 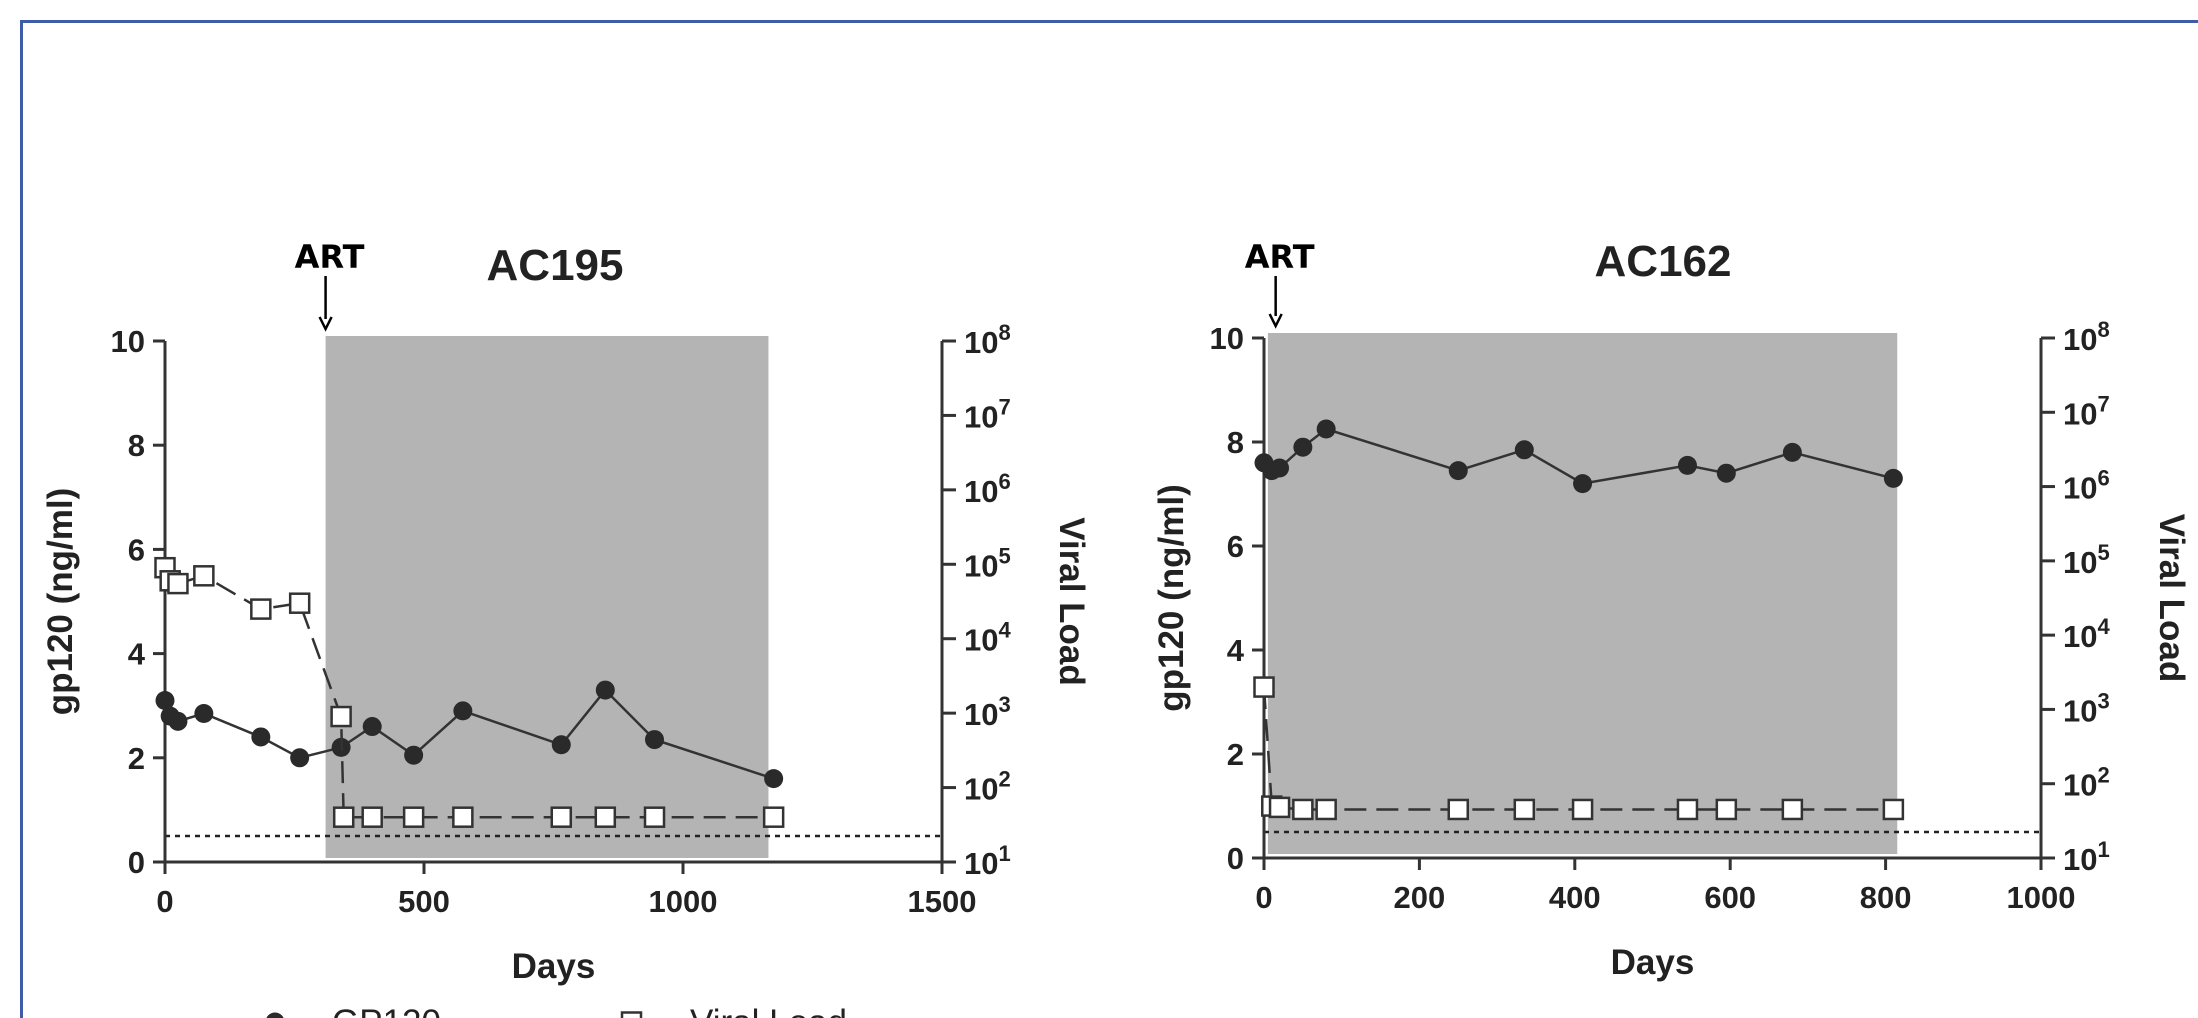 I want to click on legend-marker-gp120, so click(x=275, y=1015).